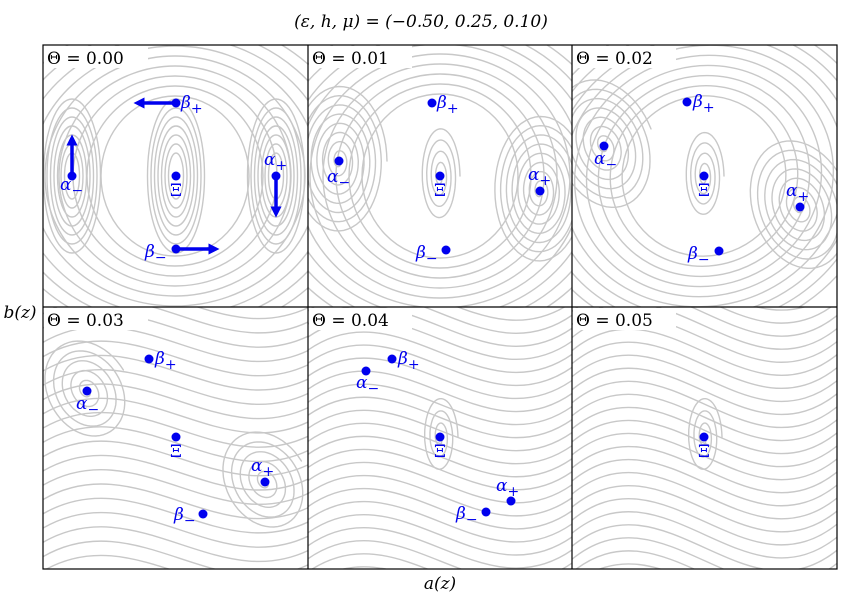 The width and height of the screenshot is (843, 598). I want to click on panel-theta-label: Θ = 0.01, so click(350, 59).